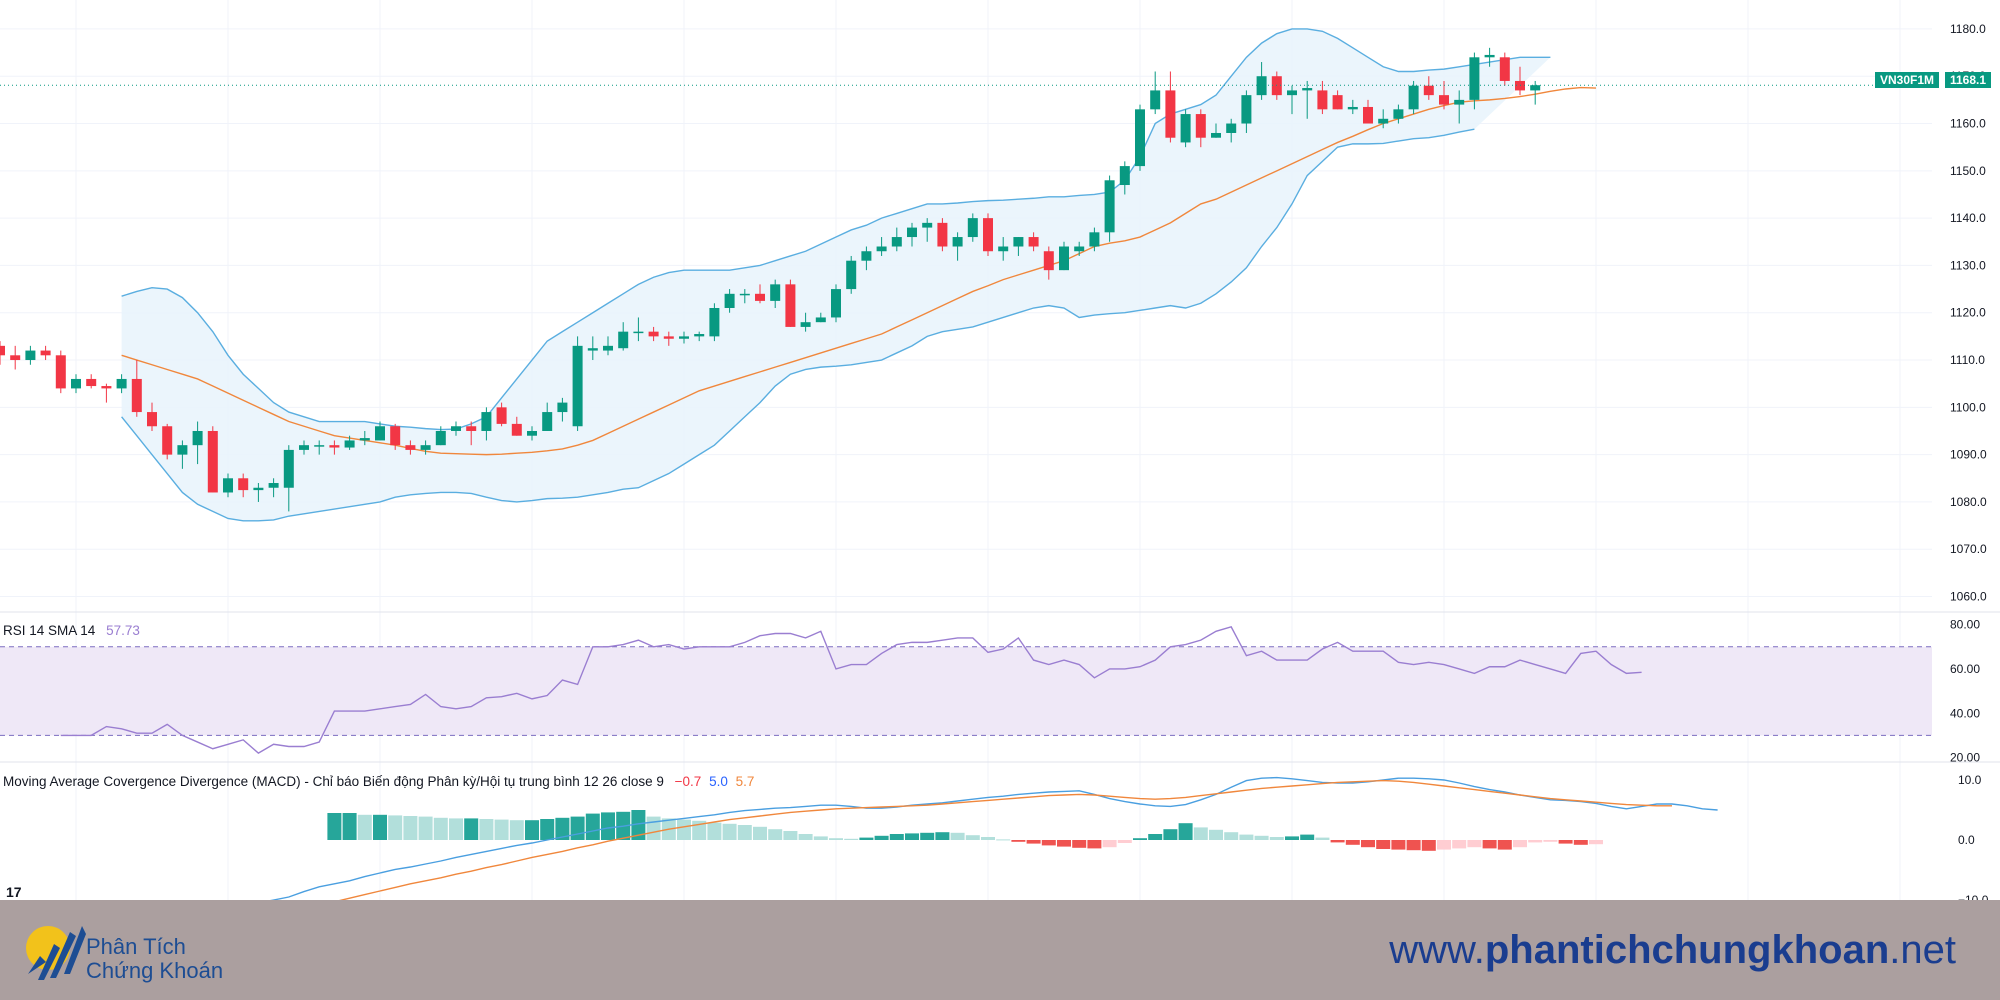 This screenshot has height=1000, width=2000. What do you see at coordinates (1968, 265) in the screenshot?
I see `price-tick-label: 1130.0` at bounding box center [1968, 265].